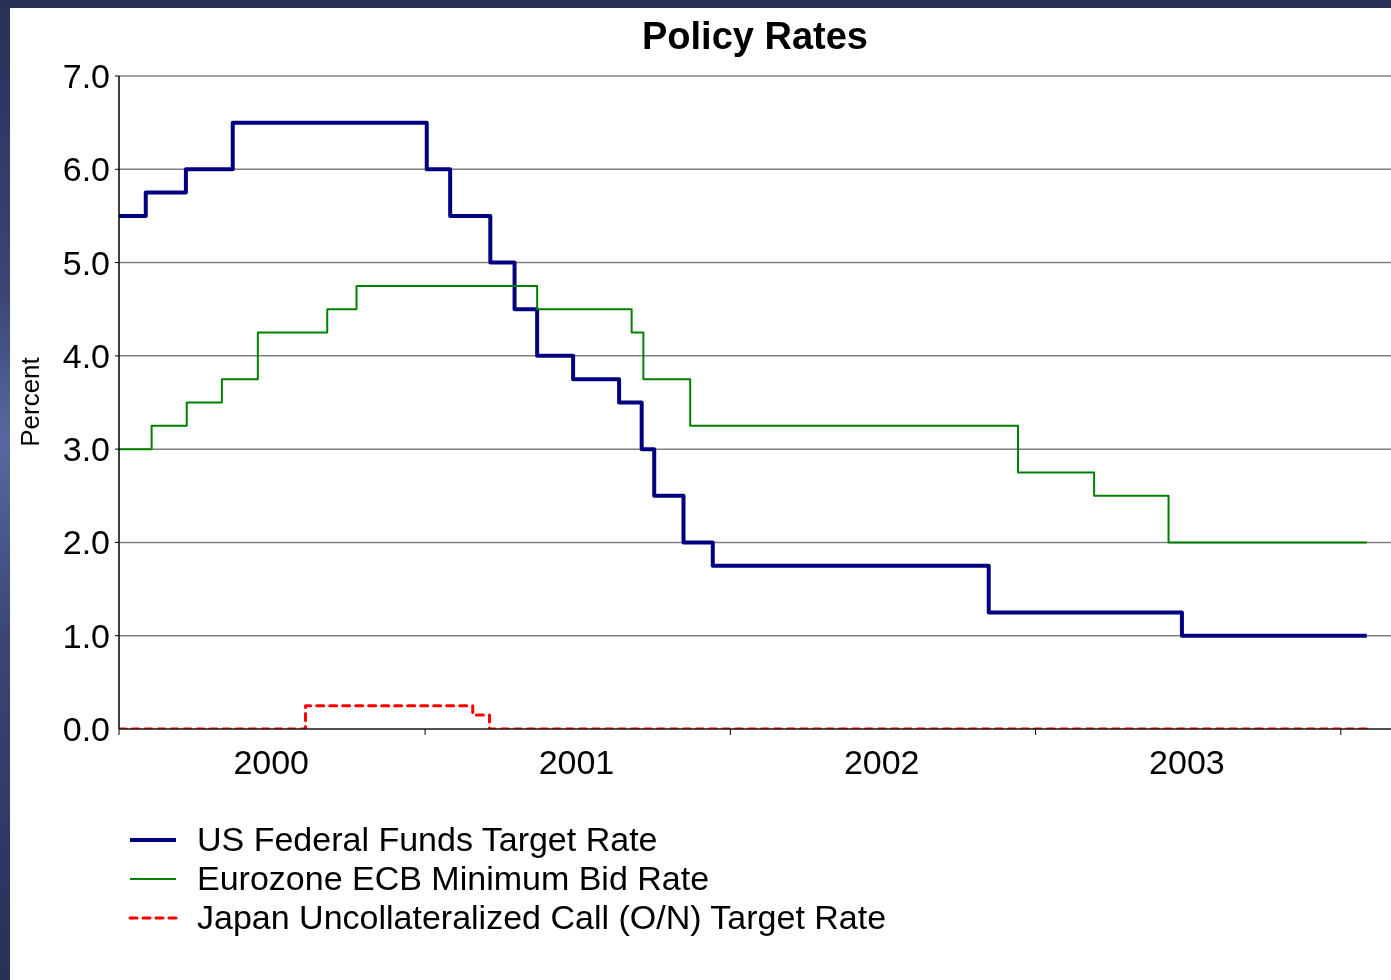 The width and height of the screenshot is (1391, 980). I want to click on y-axis-title: Percent, so click(30, 402).